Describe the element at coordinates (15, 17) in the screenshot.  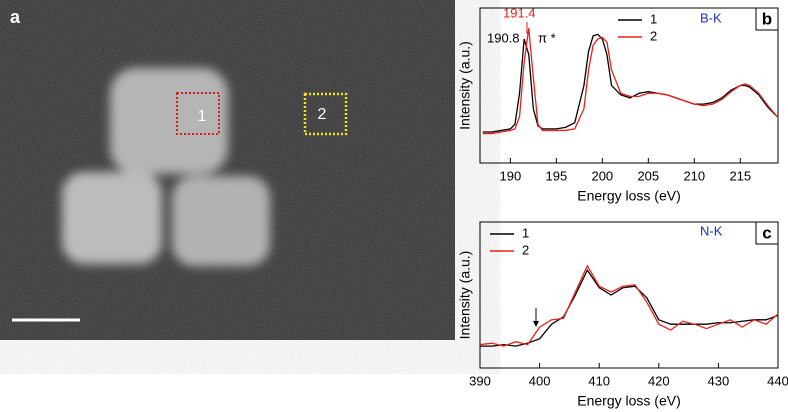
I see `panel-label: a` at that location.